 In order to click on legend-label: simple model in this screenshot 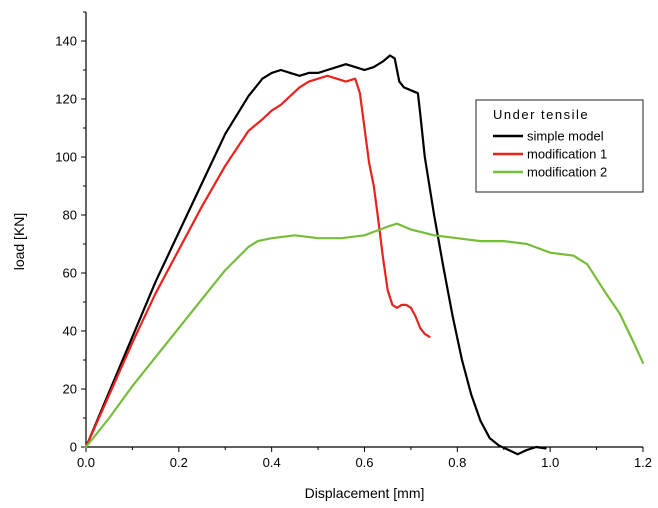, I will do `click(565, 136)`.